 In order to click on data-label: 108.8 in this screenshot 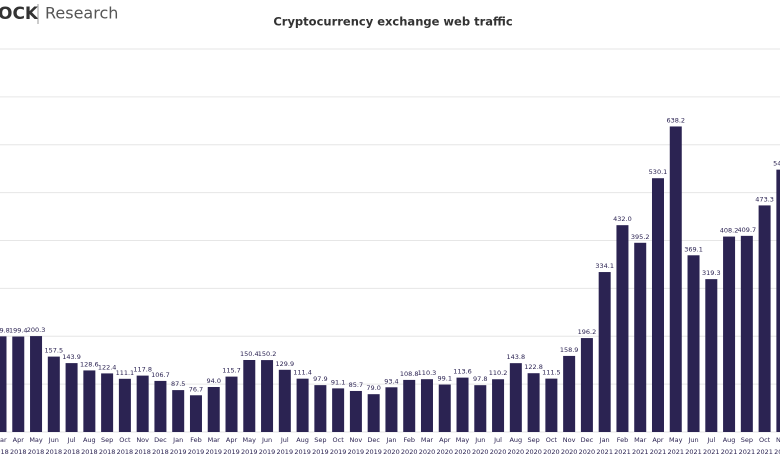, I will do `click(409, 374)`.